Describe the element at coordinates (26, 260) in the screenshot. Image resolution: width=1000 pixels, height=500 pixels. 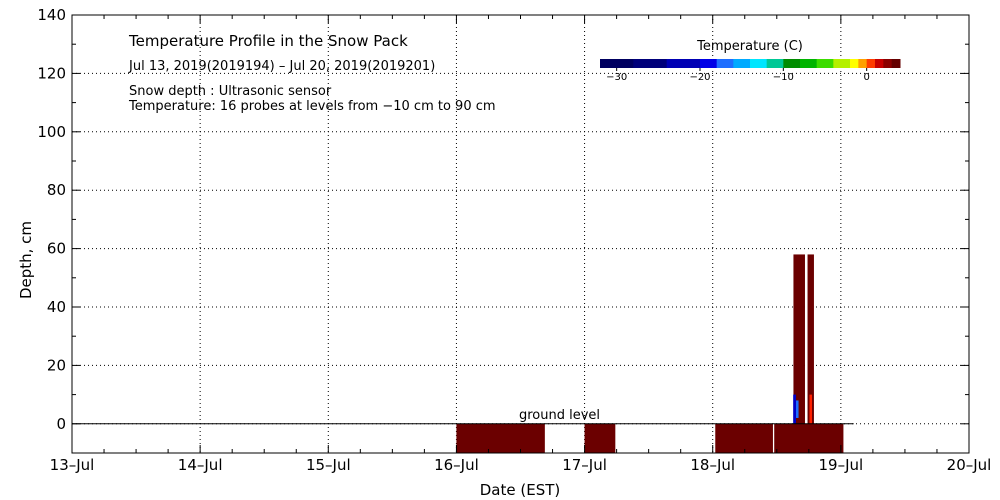
I see `y-axis-title: Depth, cm` at that location.